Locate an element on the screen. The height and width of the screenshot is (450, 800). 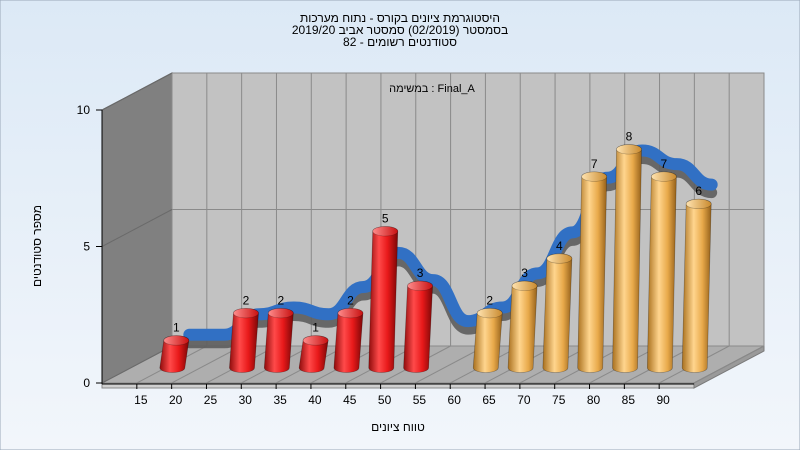
x-tick-label: 60 is located at coordinates (455, 400).